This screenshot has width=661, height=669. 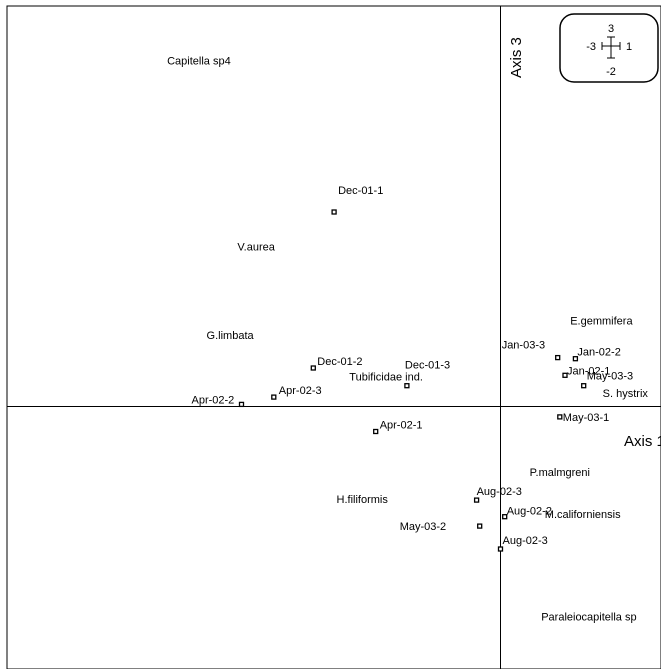 What do you see at coordinates (588, 371) in the screenshot?
I see `sample-label: Jan-02-1` at bounding box center [588, 371].